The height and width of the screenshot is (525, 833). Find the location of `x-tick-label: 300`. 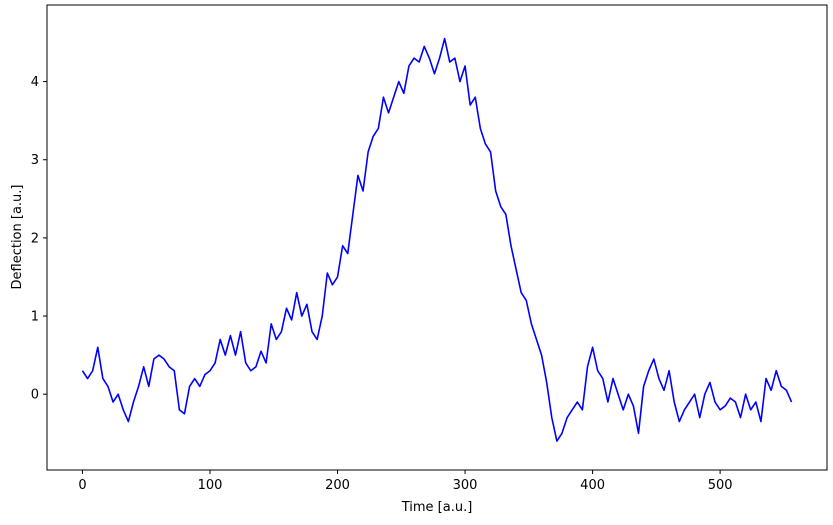

x-tick-label: 300 is located at coordinates (465, 485).